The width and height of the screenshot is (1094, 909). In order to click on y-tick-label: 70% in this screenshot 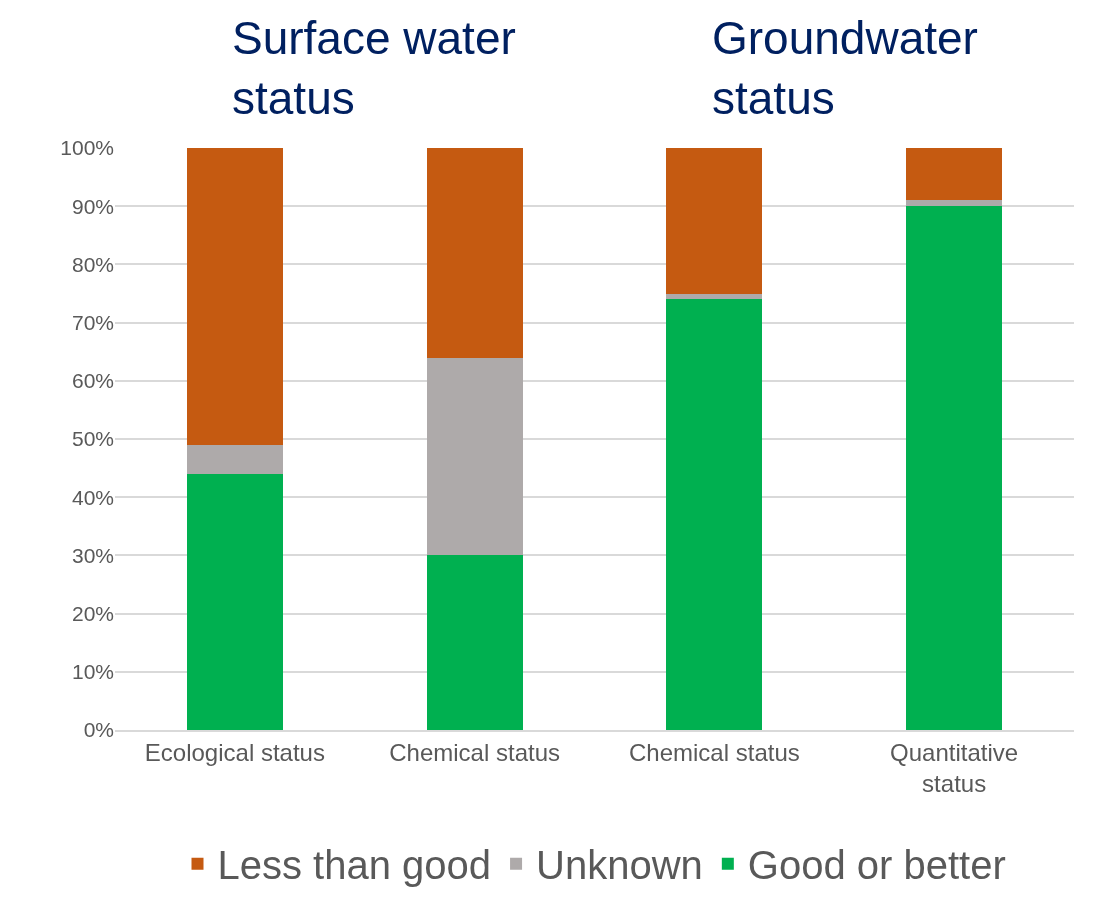, I will do `click(92, 322)`.